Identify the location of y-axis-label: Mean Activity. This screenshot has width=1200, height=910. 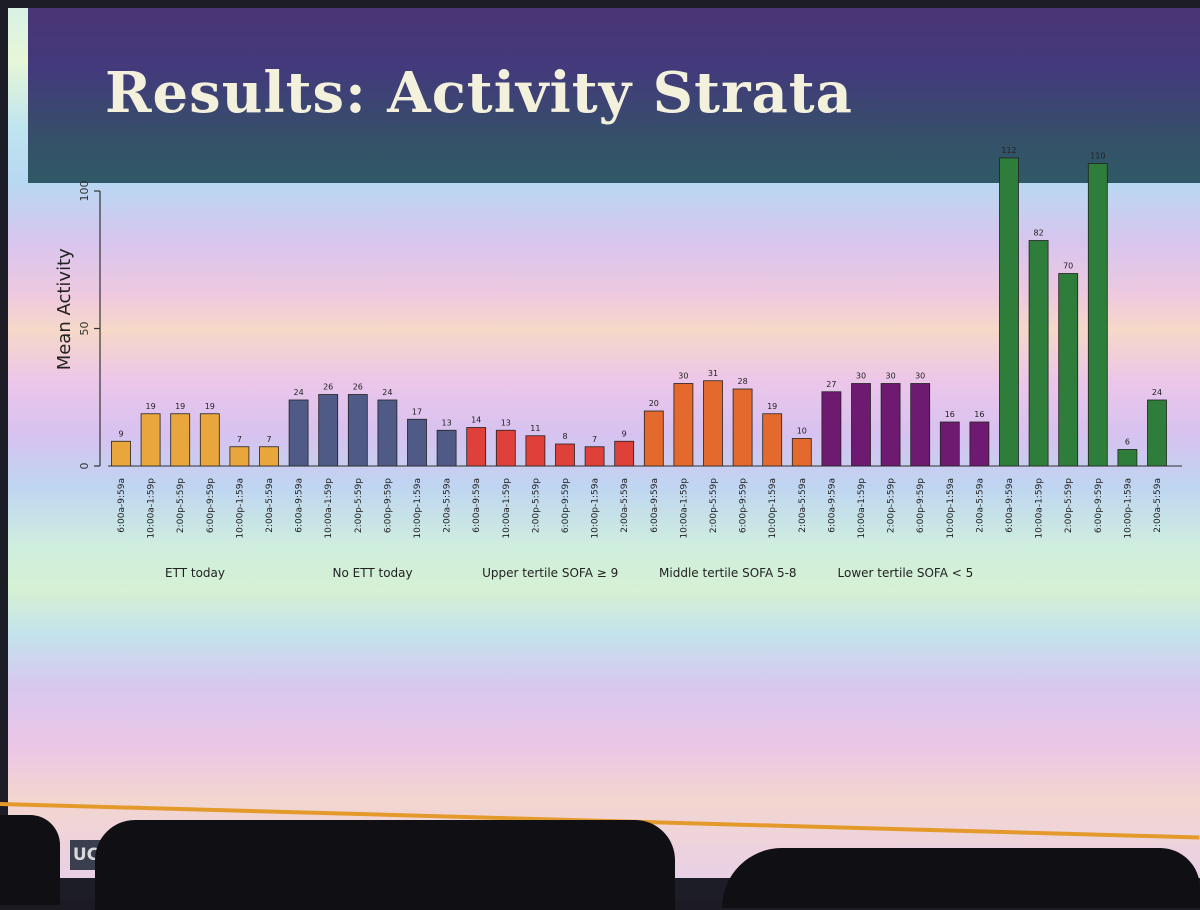
(64, 309).